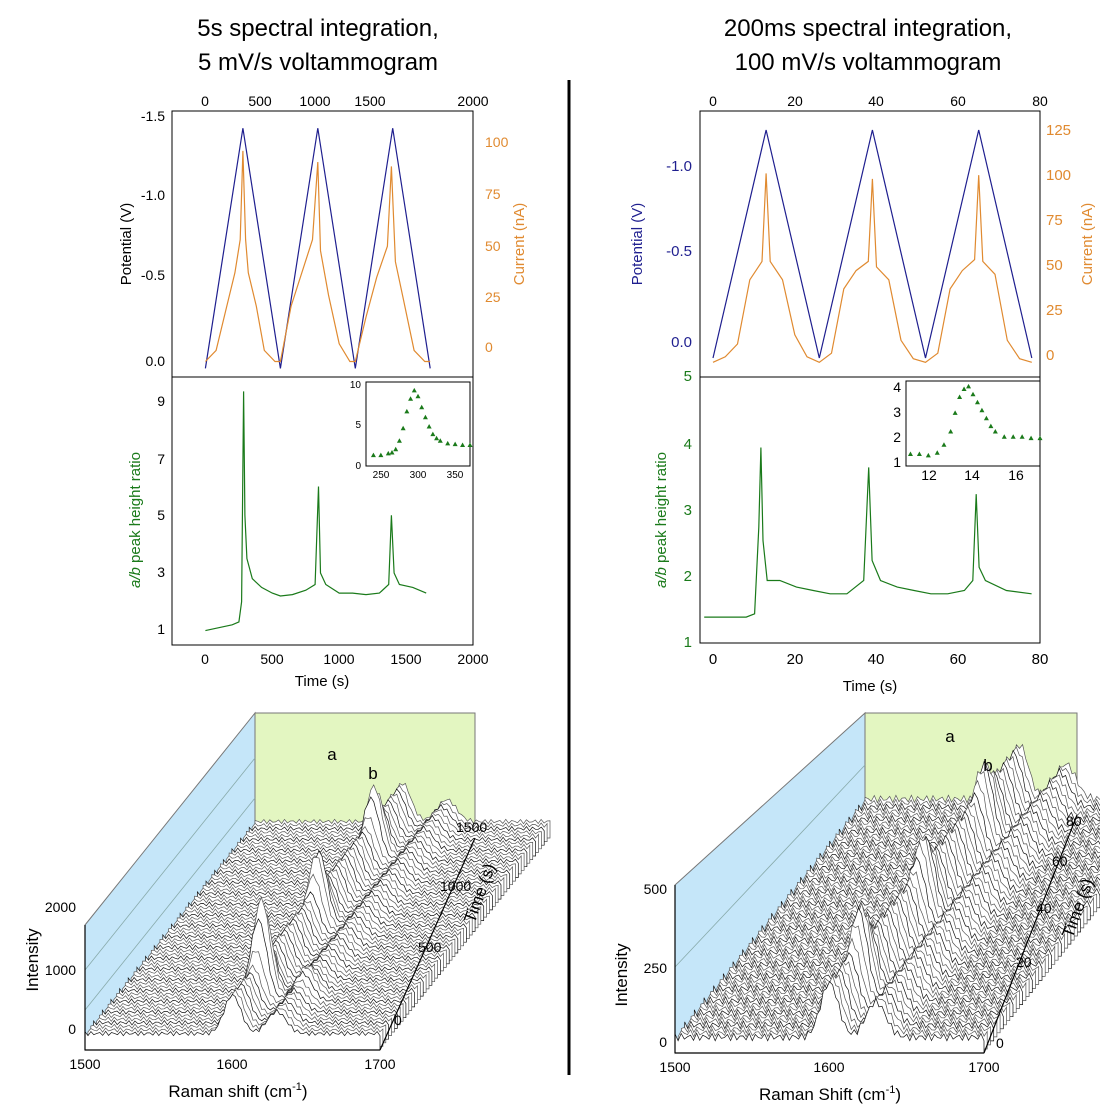  I want to click on ratio-y-tick: 3, so click(161, 572).